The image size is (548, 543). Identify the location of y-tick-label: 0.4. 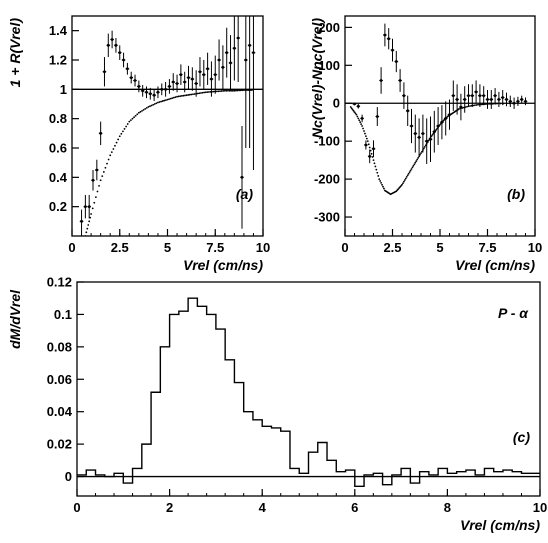
(58, 177).